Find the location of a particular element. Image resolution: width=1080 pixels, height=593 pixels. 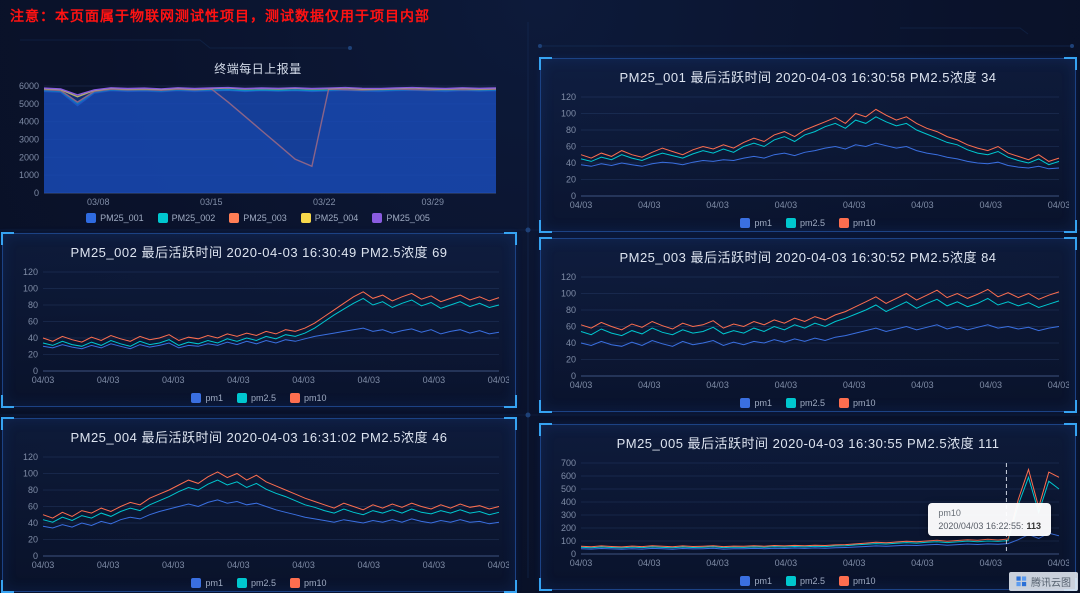

svg-text: 120 is located at coordinates (30, 272).